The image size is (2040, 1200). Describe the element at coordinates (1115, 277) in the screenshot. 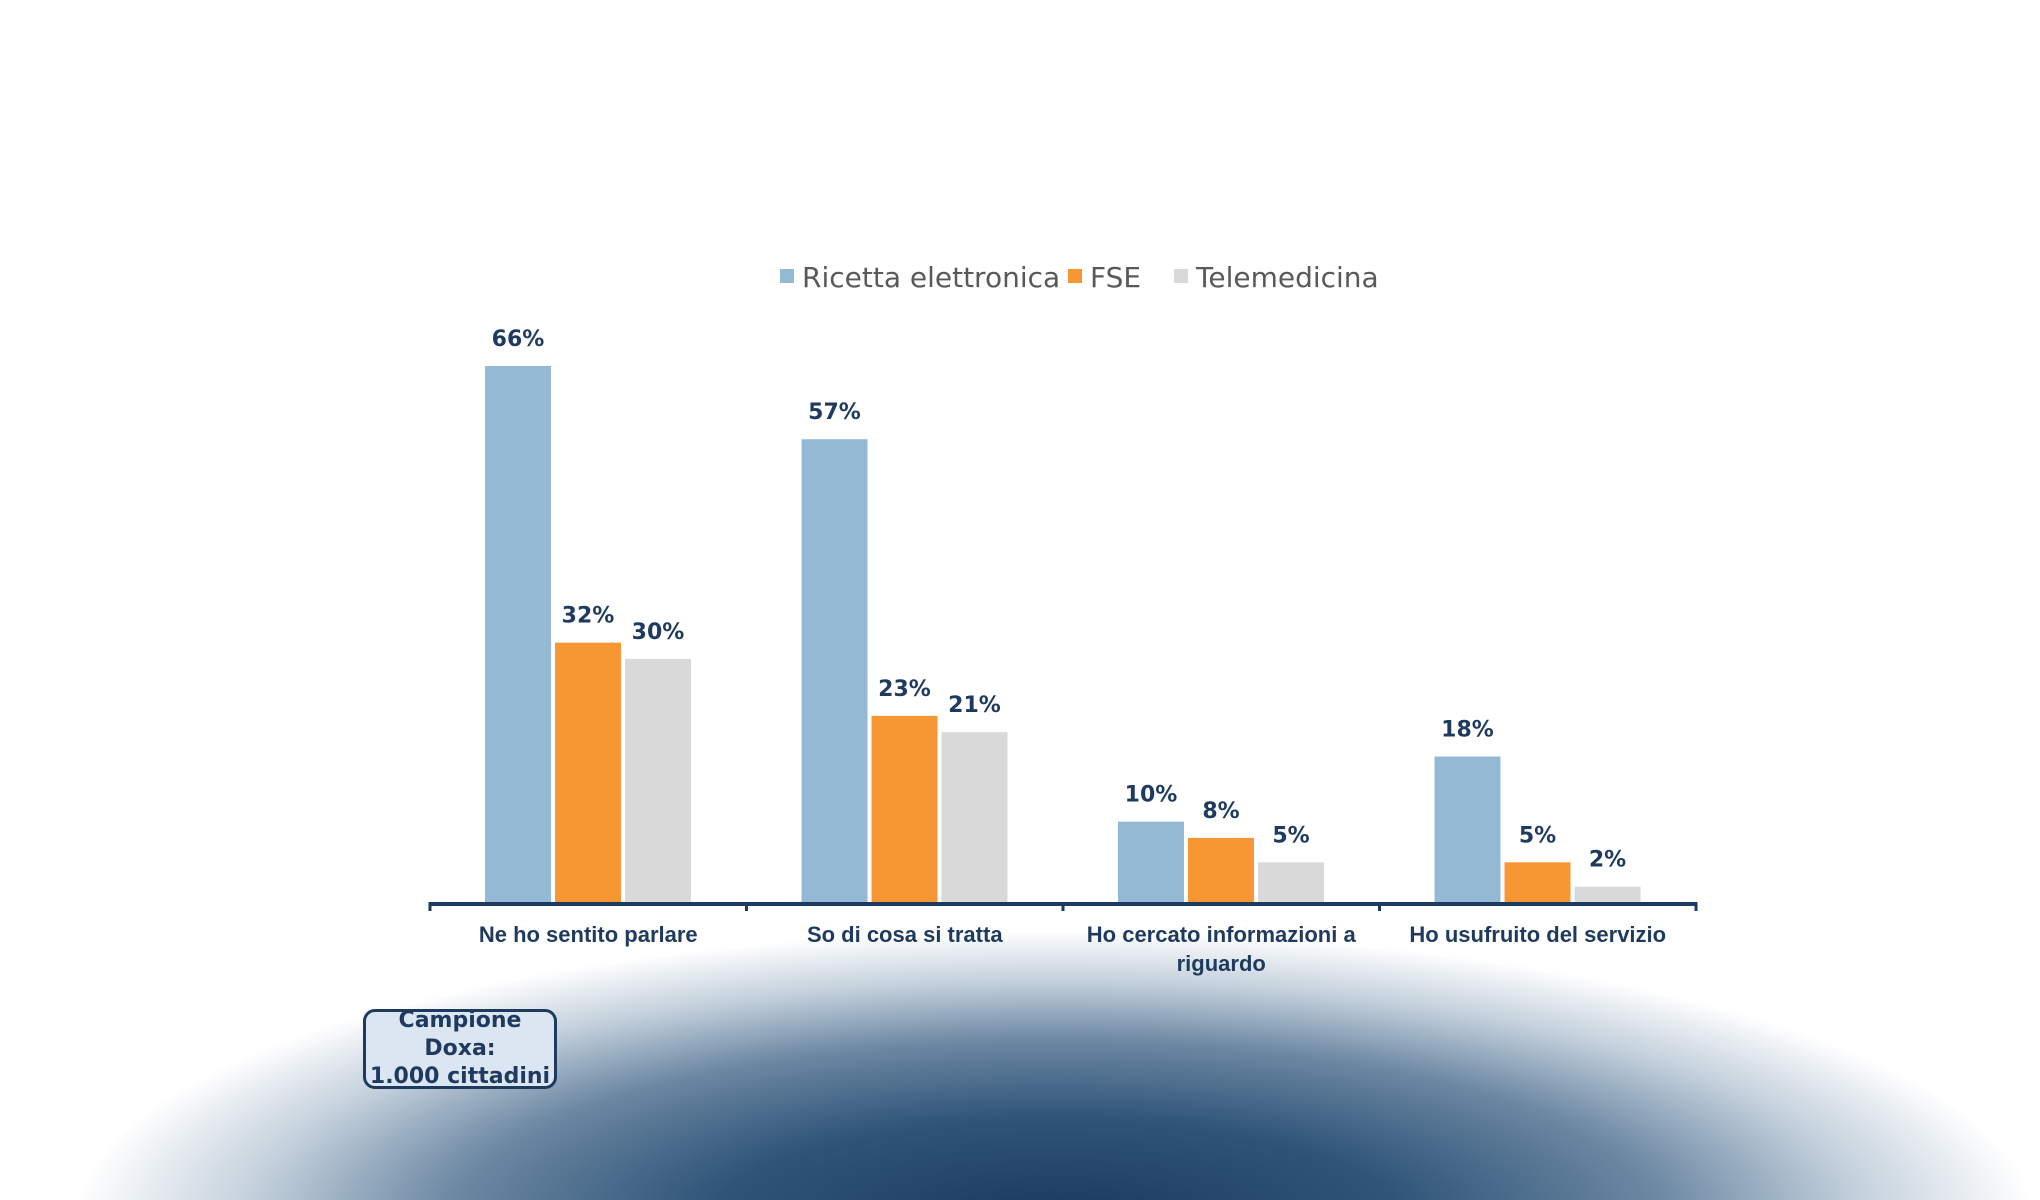

I see `legend-label-fse: FSE` at that location.